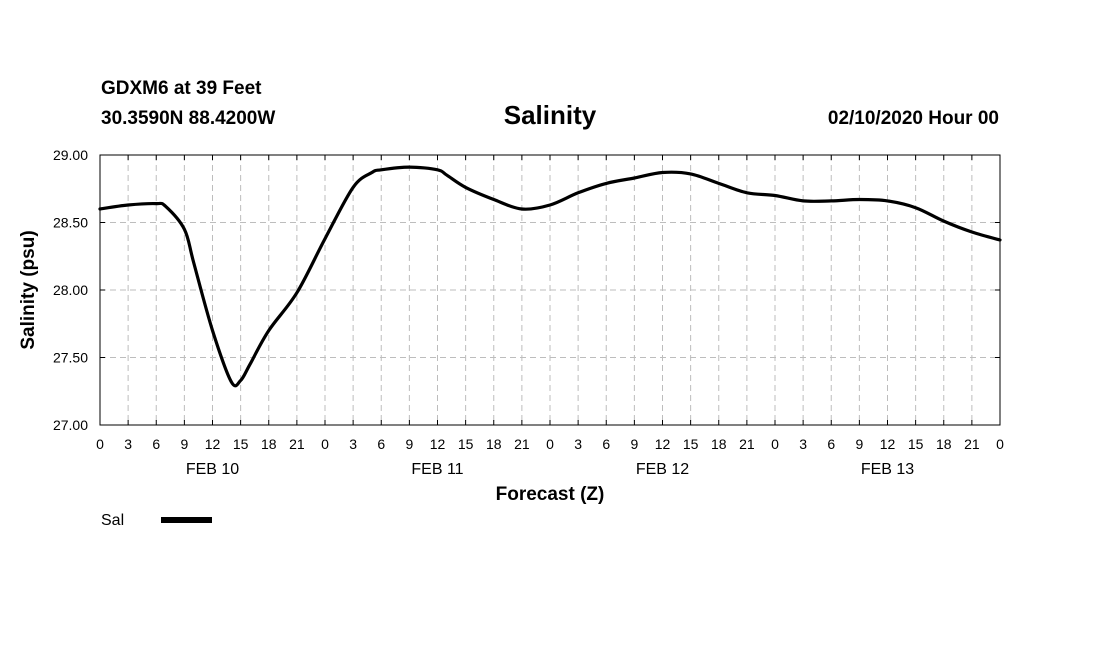  I want to click on date-label: FEB 11, so click(437, 469).